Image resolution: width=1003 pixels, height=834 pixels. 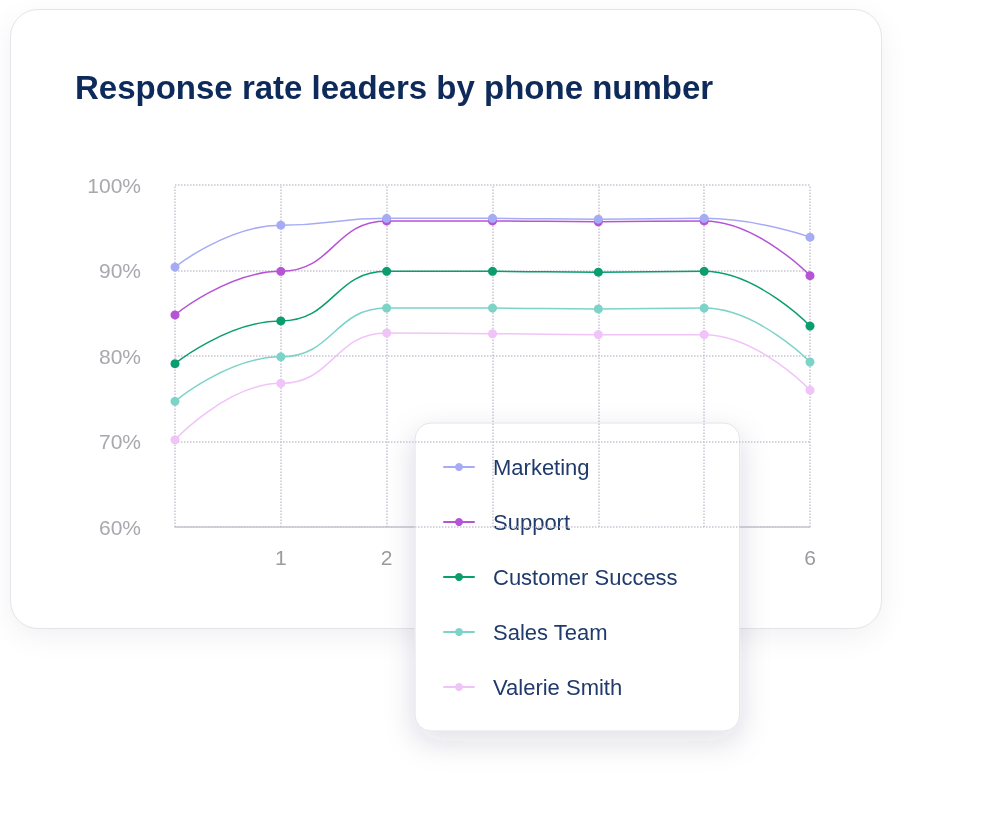 What do you see at coordinates (119, 527) in the screenshot?
I see `y-tick-label: 60%` at bounding box center [119, 527].